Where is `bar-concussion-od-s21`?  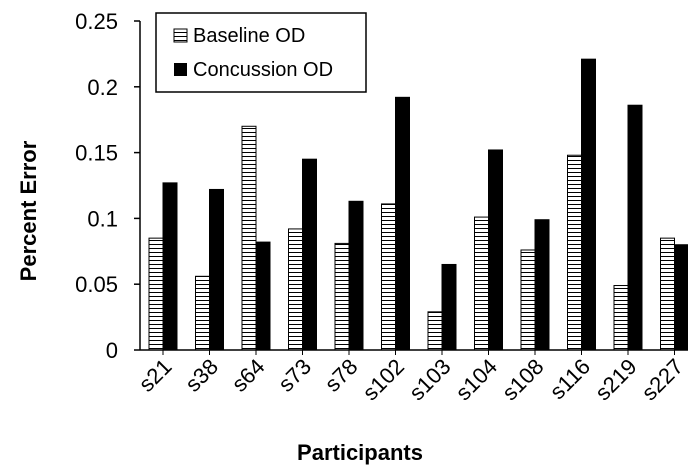 bar-concussion-od-s21 is located at coordinates (170, 266).